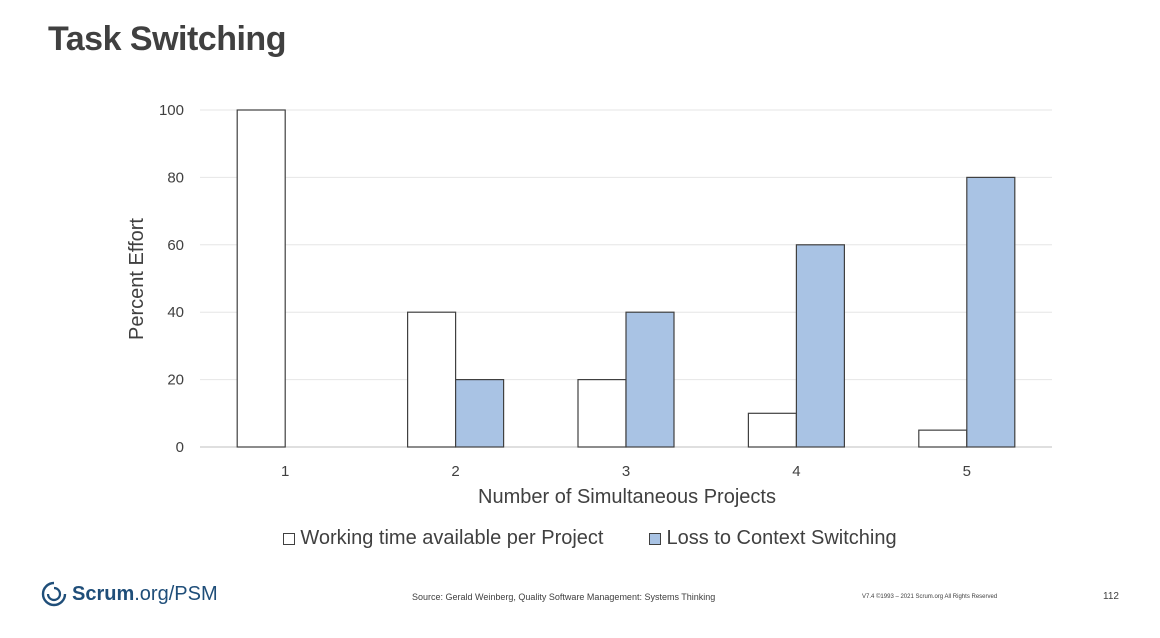 The height and width of the screenshot is (638, 1160). I want to click on logo-text-main: Scrum, so click(103, 593).